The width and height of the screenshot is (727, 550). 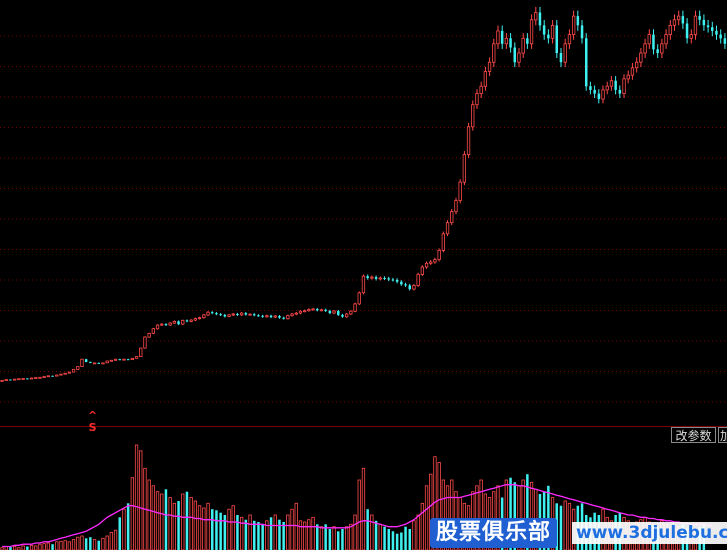 What do you see at coordinates (93, 415) in the screenshot?
I see `signal-caret-icon: ^` at bounding box center [93, 415].